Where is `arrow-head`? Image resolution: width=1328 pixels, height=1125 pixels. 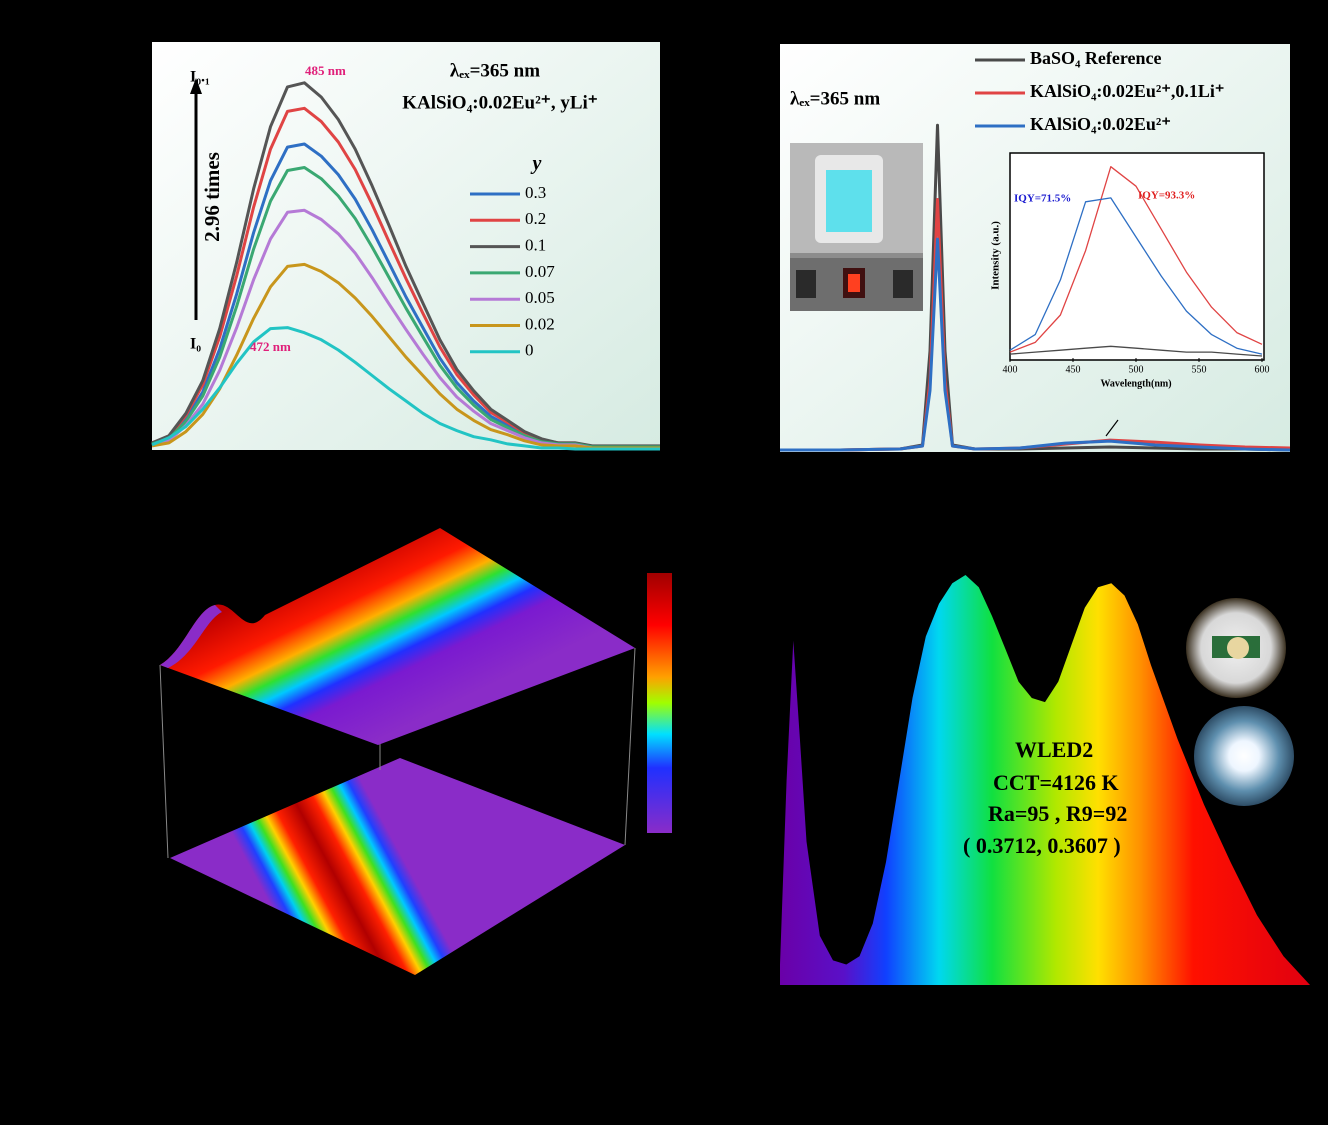 arrow-head is located at coordinates (196, 86).